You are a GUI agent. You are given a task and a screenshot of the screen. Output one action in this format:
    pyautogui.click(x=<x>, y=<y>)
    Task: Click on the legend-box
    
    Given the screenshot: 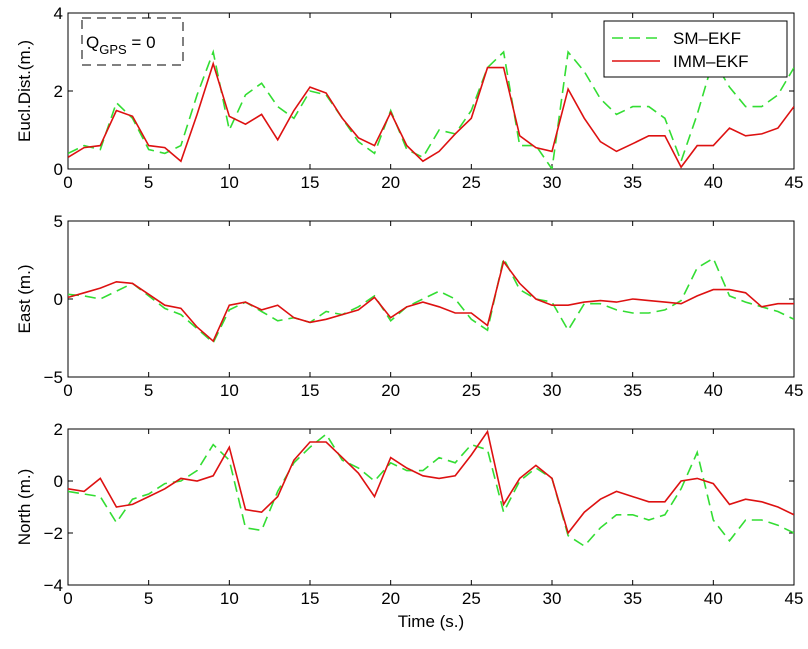 What is the action you would take?
    pyautogui.click(x=695, y=49)
    